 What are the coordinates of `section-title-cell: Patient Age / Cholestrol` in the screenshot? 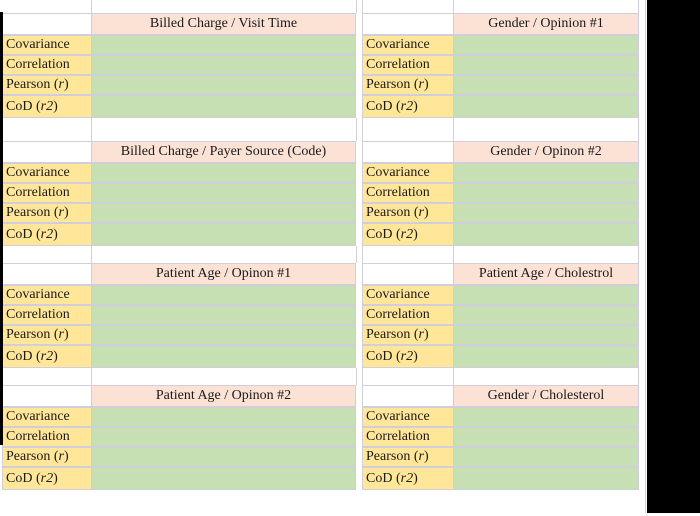 It's located at (546, 274).